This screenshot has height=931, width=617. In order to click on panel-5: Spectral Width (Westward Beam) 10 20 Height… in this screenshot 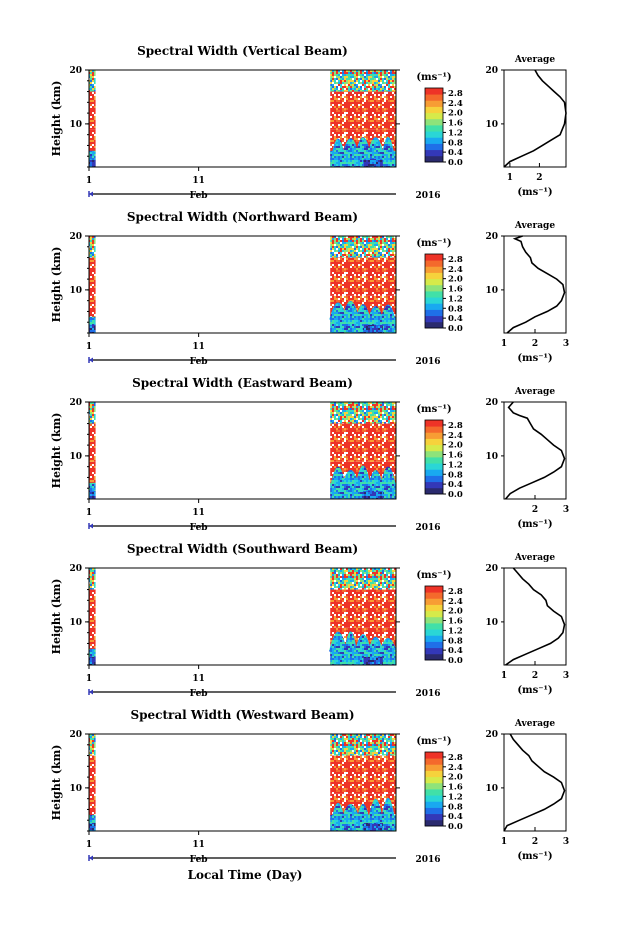, I will do `click(309, 786)`.